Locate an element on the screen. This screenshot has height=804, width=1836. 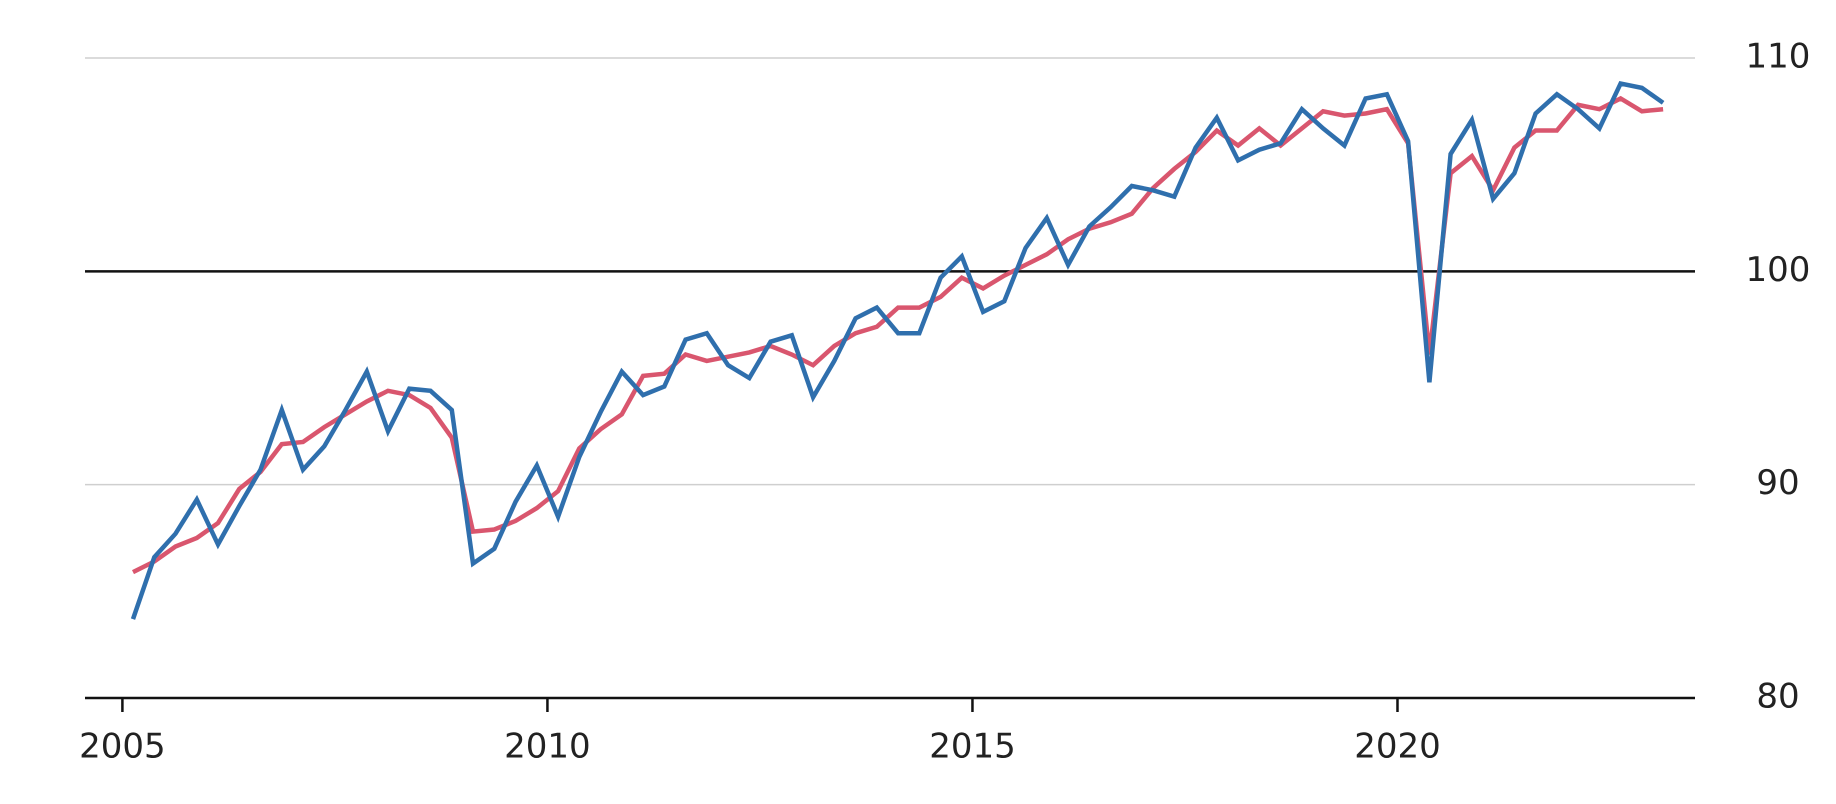
y-tick-label: 80 is located at coordinates (1777, 697).